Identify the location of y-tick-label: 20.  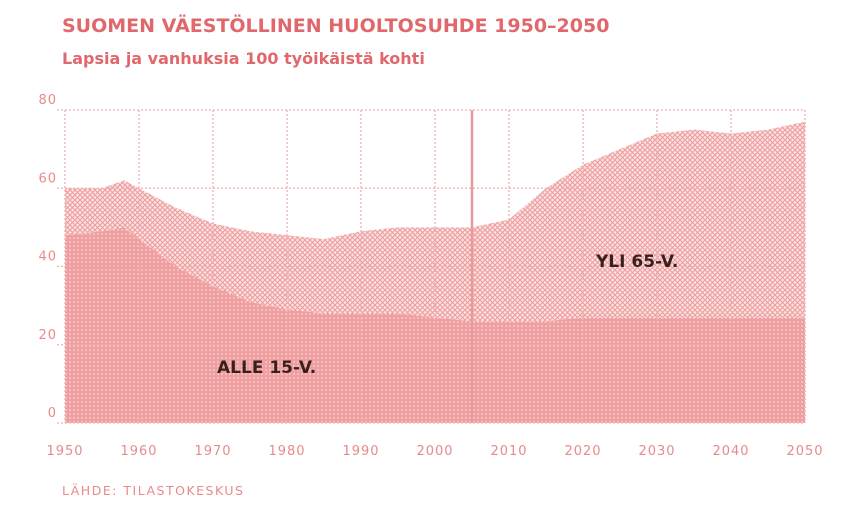
(47, 335).